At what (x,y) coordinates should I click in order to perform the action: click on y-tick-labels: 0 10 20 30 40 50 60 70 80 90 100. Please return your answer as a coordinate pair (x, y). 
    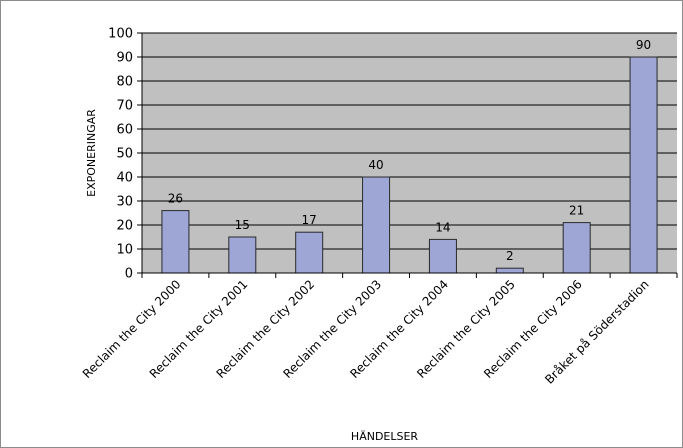
    Looking at the image, I should click on (120, 154).